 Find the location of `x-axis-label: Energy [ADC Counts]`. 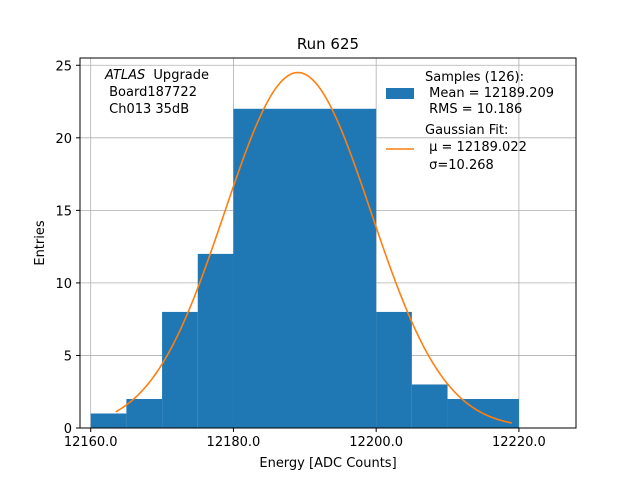

x-axis-label: Energy [ADC Counts] is located at coordinates (327, 463).